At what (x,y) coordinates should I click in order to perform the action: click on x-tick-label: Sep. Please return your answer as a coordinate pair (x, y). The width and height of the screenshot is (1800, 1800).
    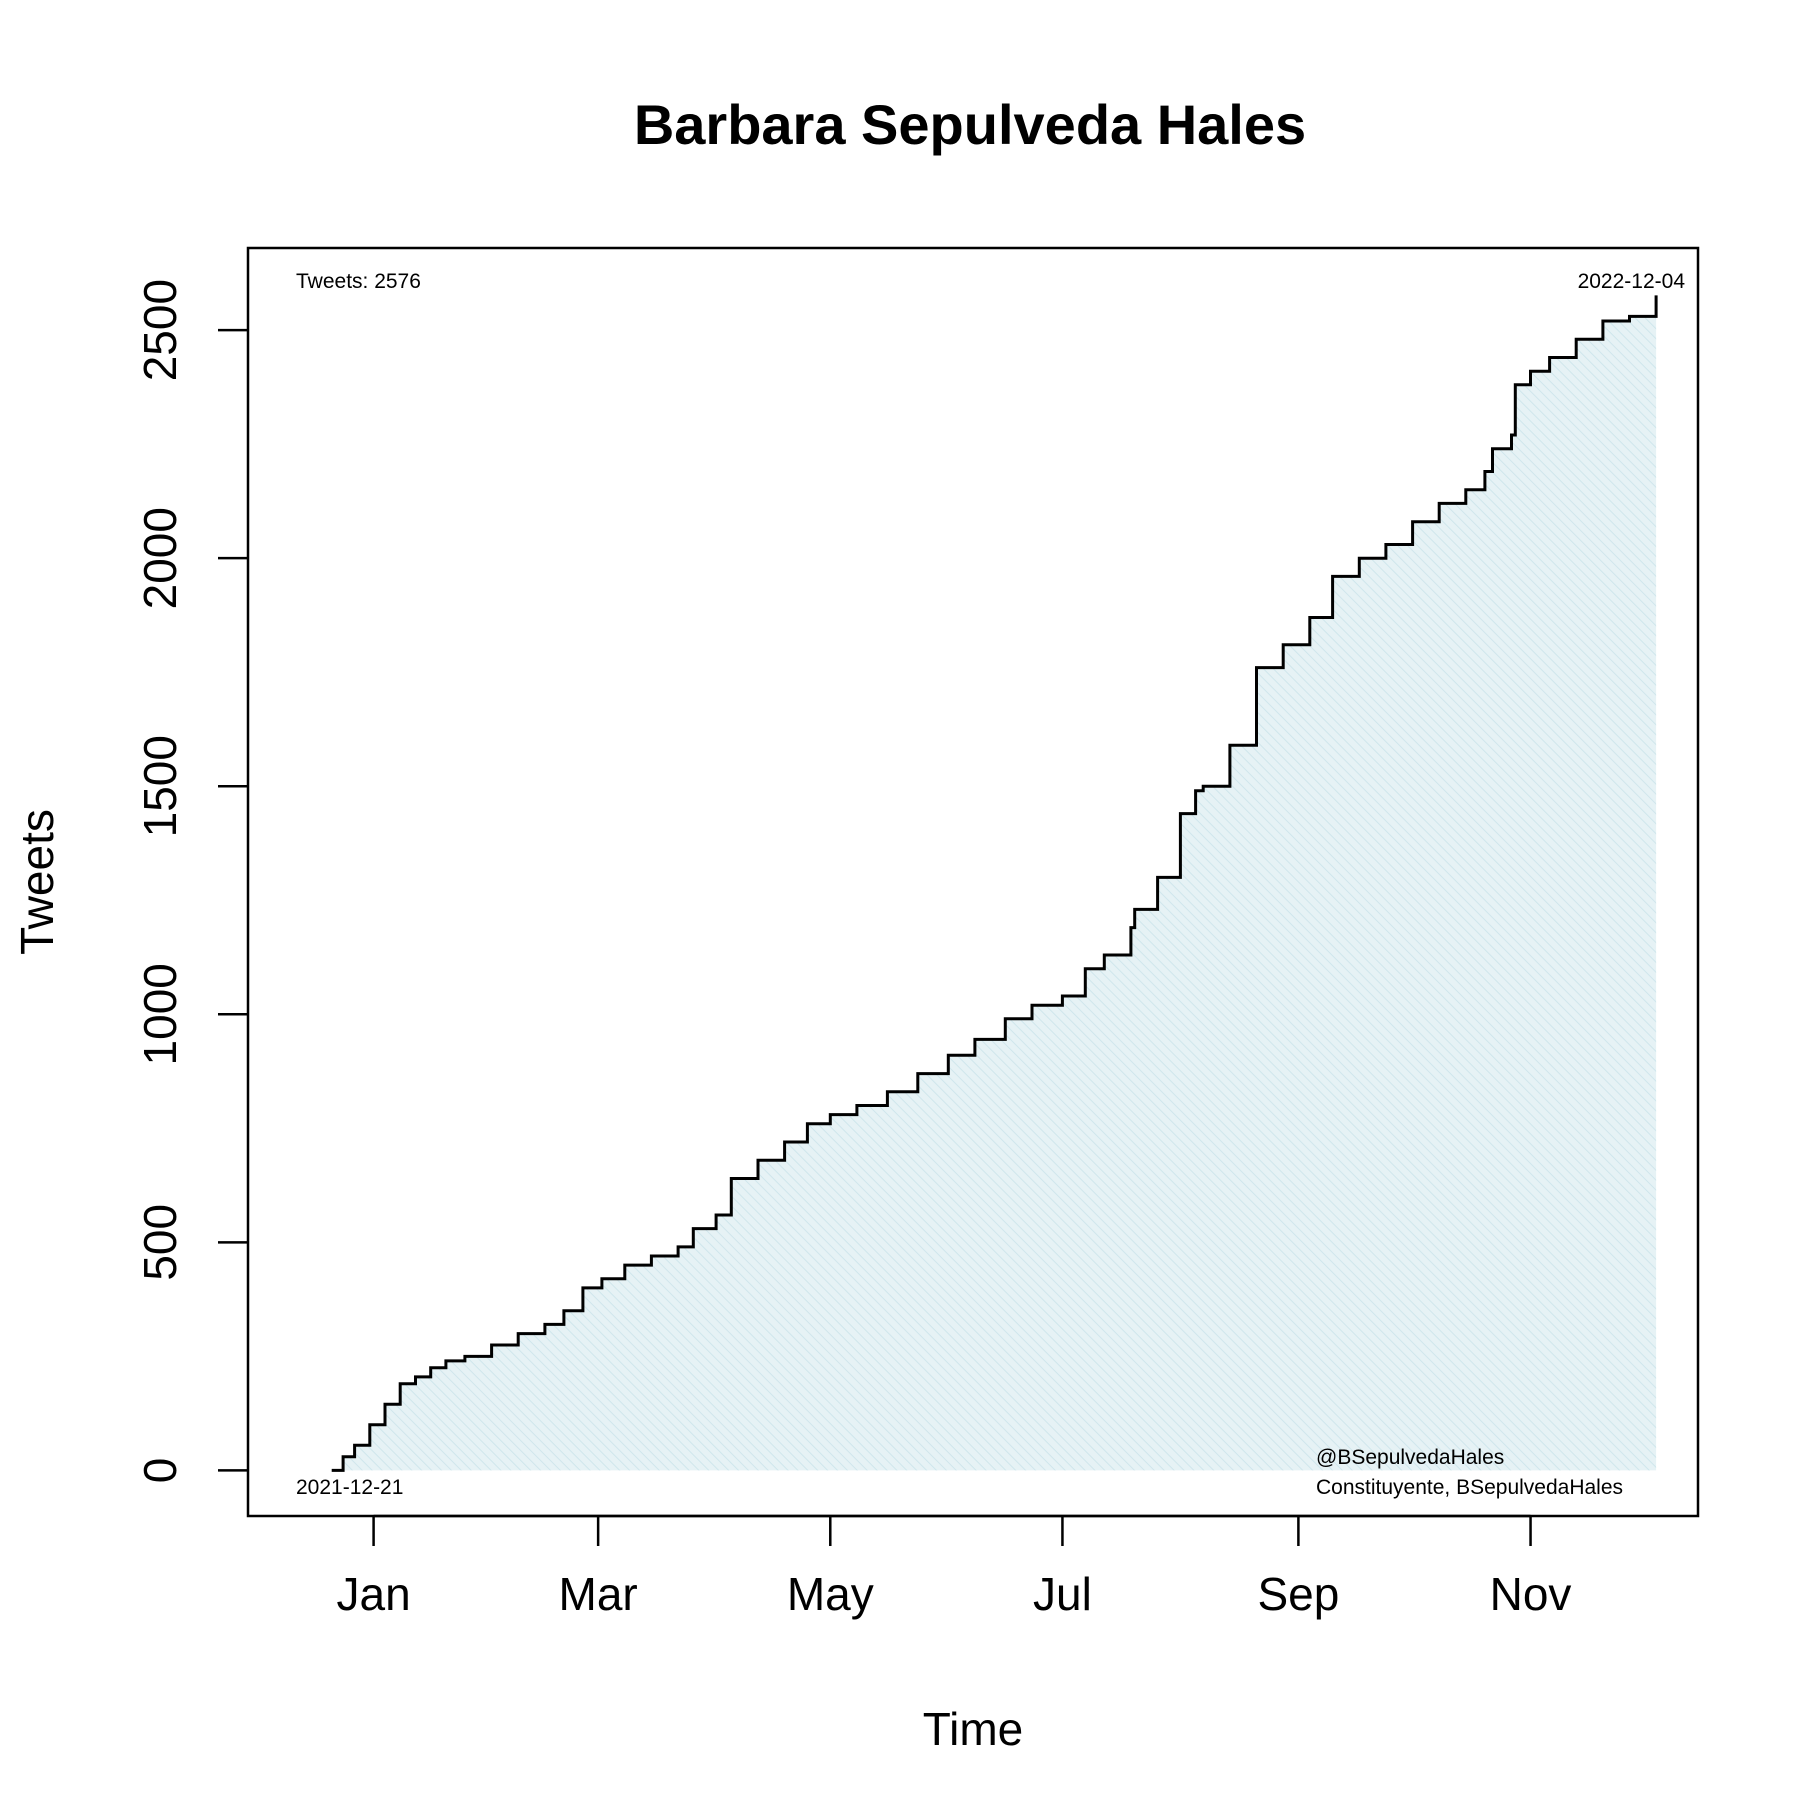
    Looking at the image, I should click on (1298, 1594).